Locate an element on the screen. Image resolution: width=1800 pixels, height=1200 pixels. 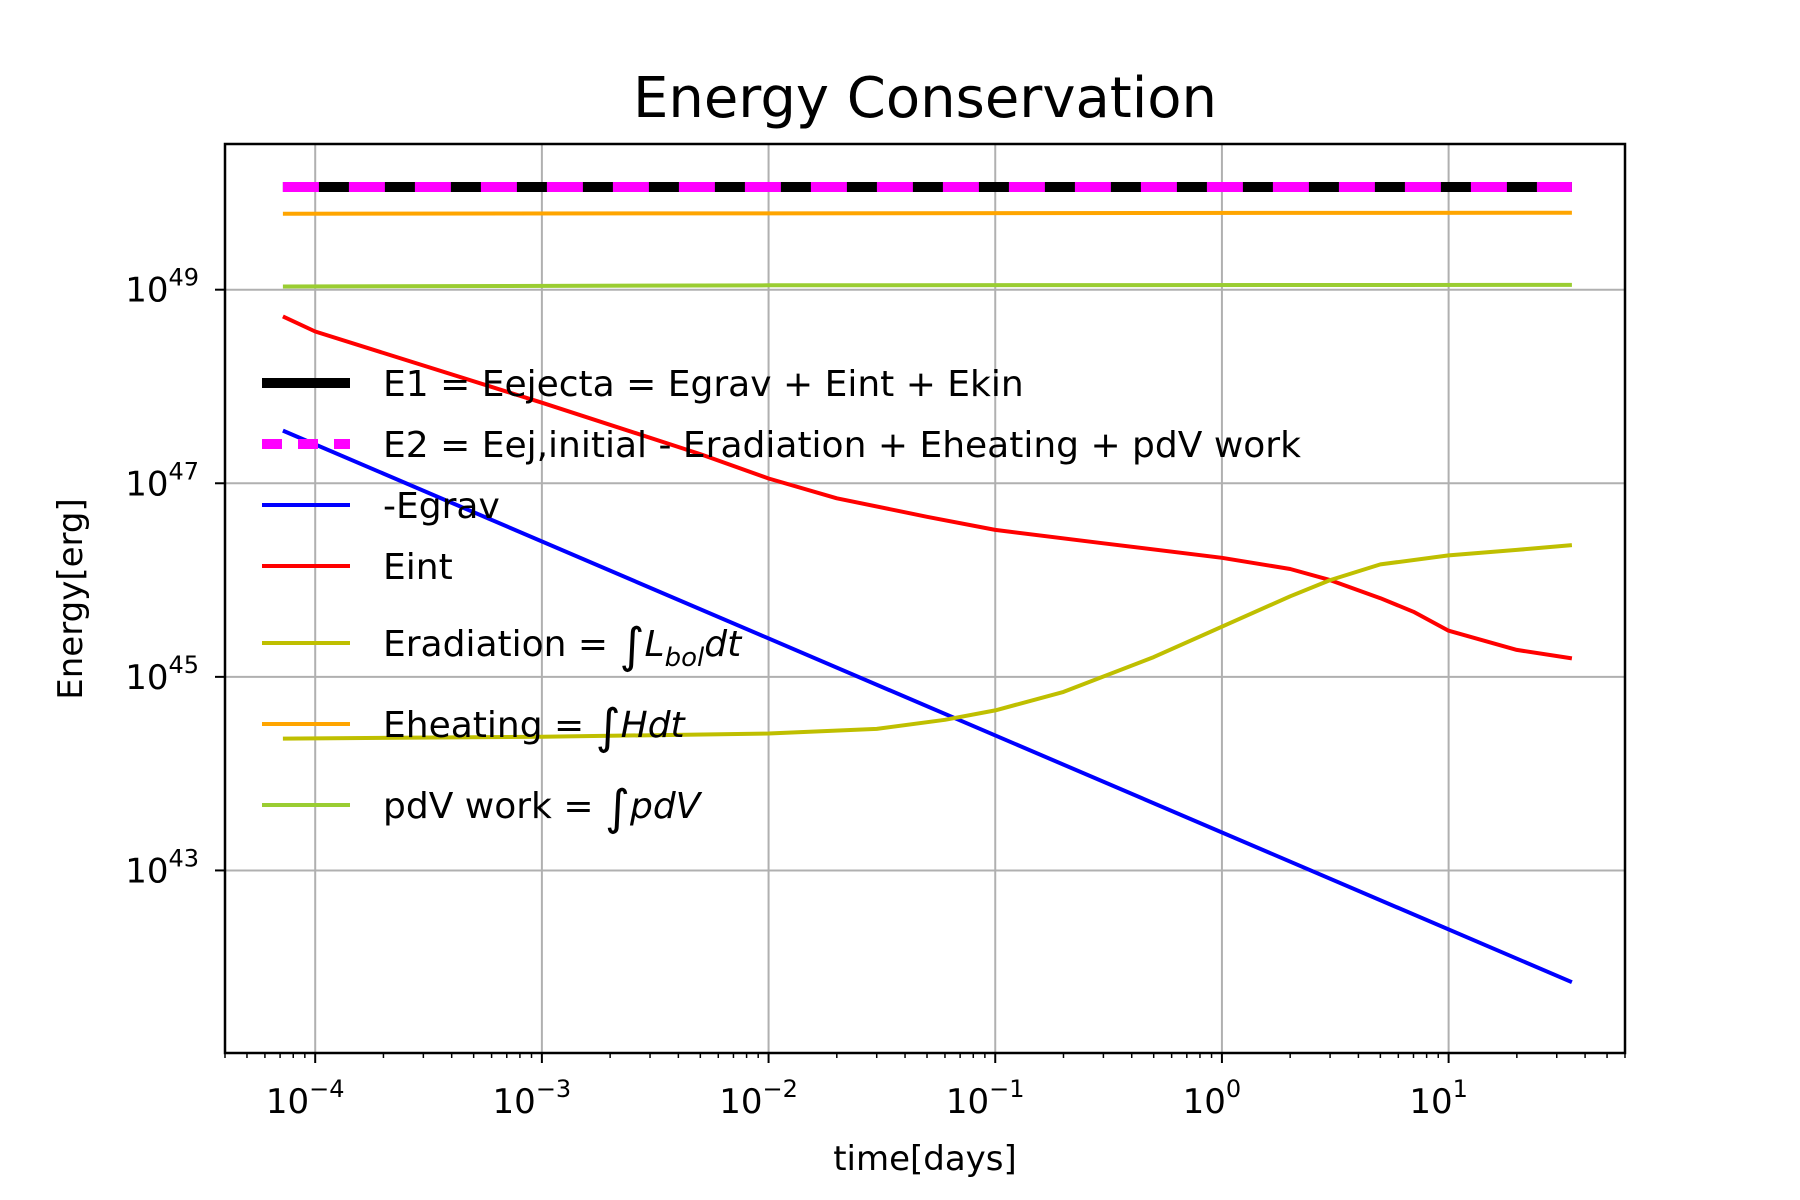
y-tick-label: 1045 is located at coordinates (162, 674).